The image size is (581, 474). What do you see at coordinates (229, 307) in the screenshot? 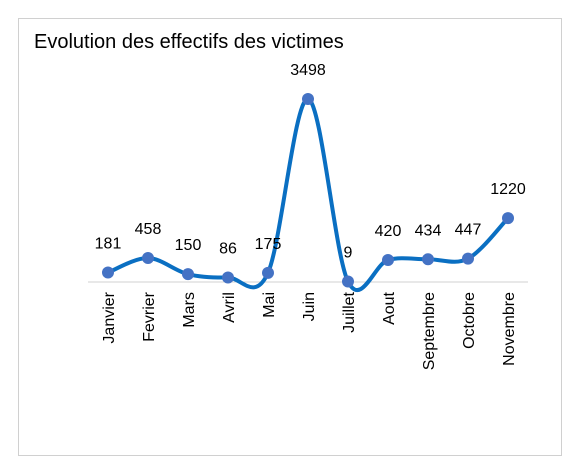
I see `x-tick-label: Avril` at bounding box center [229, 307].